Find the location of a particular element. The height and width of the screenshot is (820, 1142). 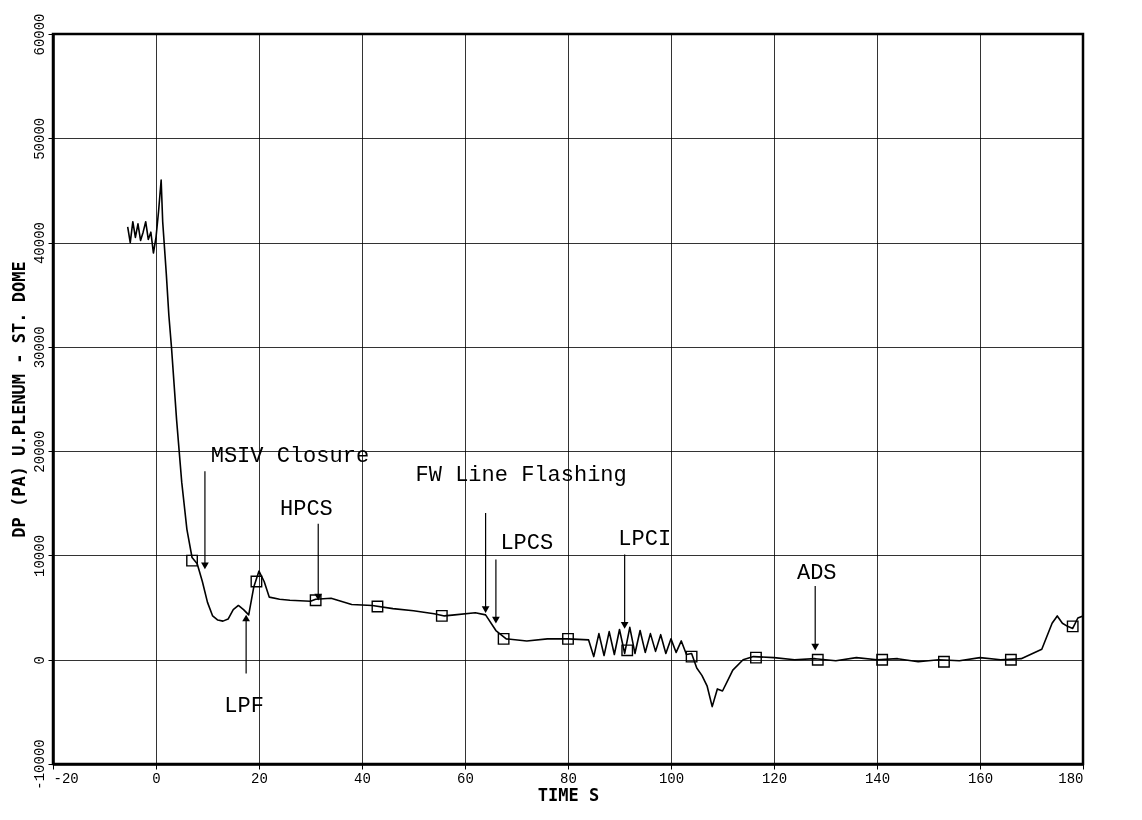

y-tick-label: 30000 is located at coordinates (39, 347).